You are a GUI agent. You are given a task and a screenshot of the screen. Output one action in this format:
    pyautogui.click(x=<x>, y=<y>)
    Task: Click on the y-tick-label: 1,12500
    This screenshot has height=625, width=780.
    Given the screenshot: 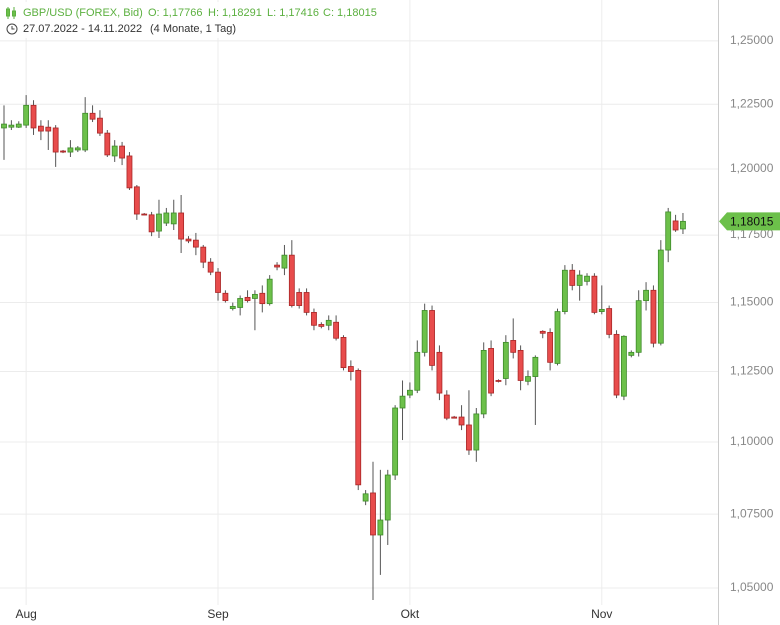 What is the action you would take?
    pyautogui.click(x=752, y=371)
    